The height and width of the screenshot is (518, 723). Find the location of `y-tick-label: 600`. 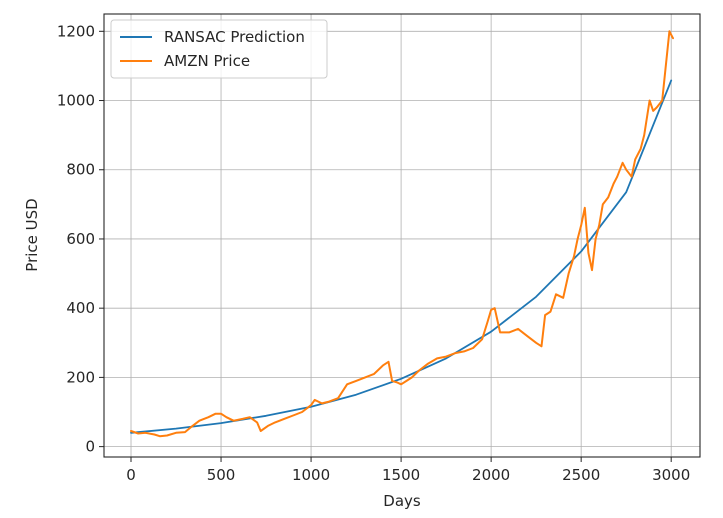

y-tick-label: 600 is located at coordinates (80, 239).